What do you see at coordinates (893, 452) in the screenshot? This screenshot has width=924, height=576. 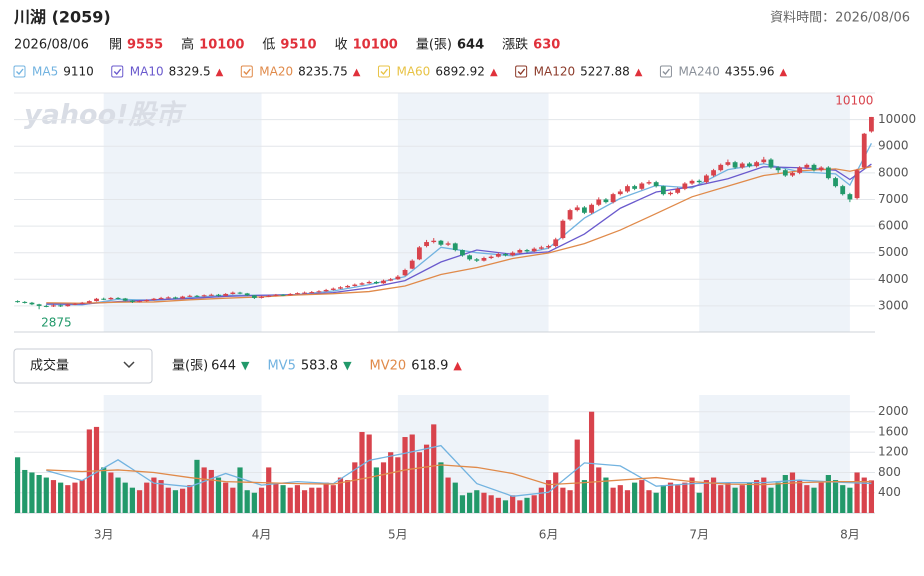 I see `y-tick-label: 1200` at bounding box center [893, 452].